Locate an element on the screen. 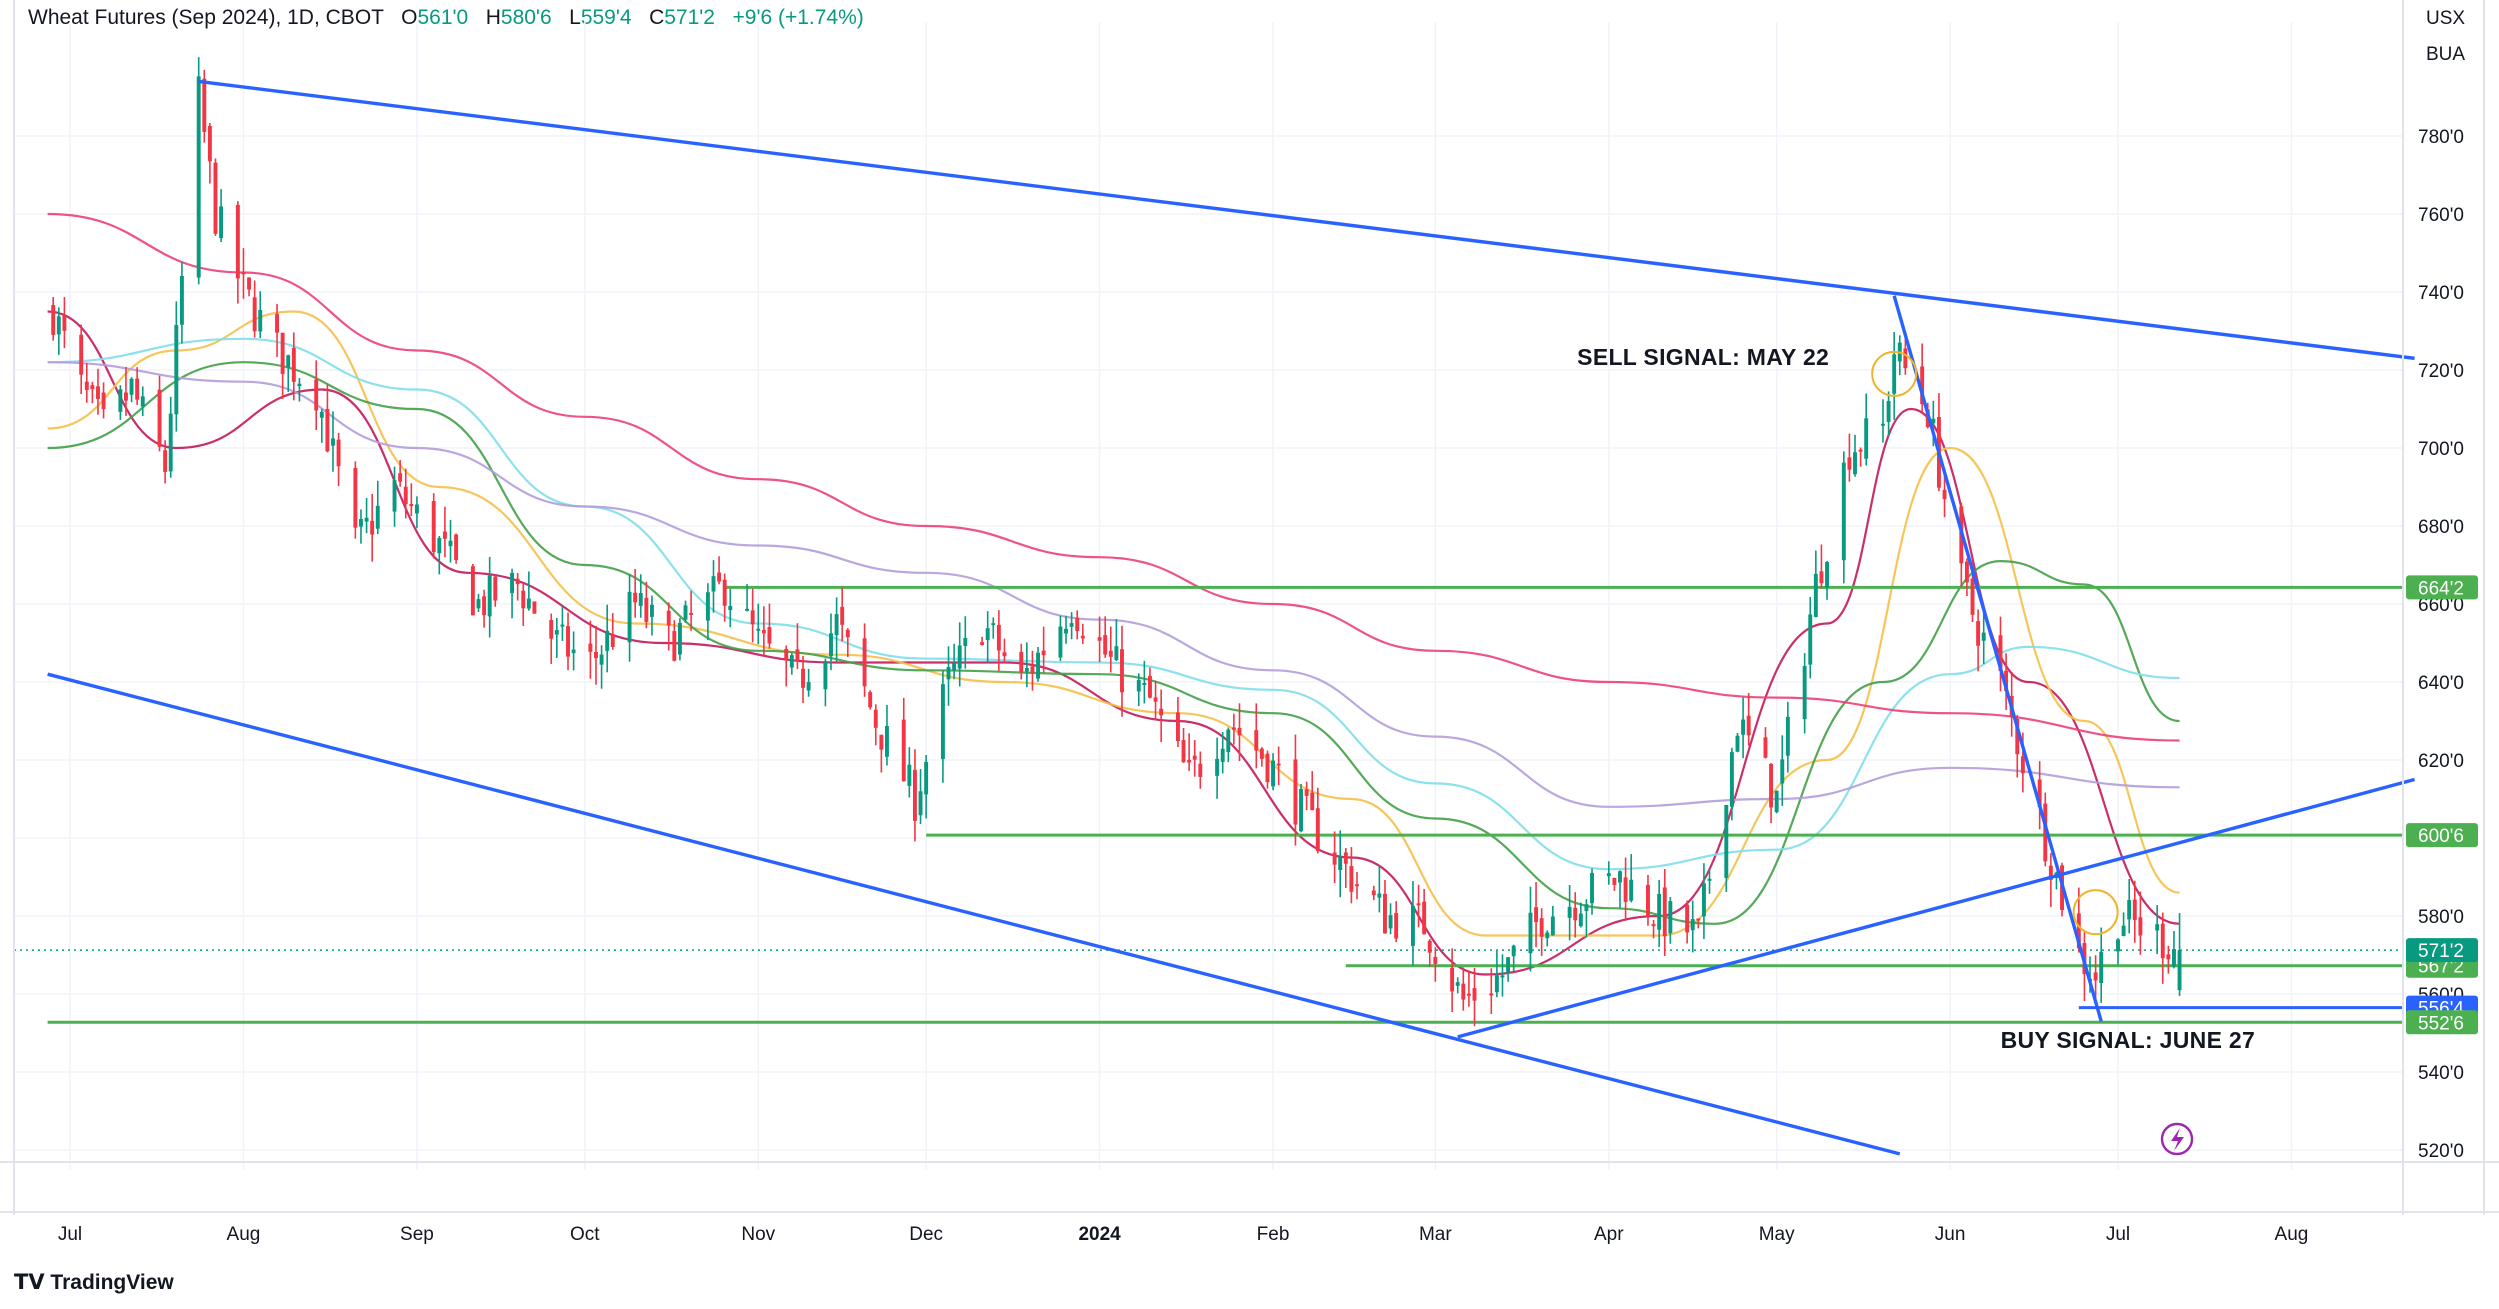  x-tick-label: Aug is located at coordinates (2292, 1234).